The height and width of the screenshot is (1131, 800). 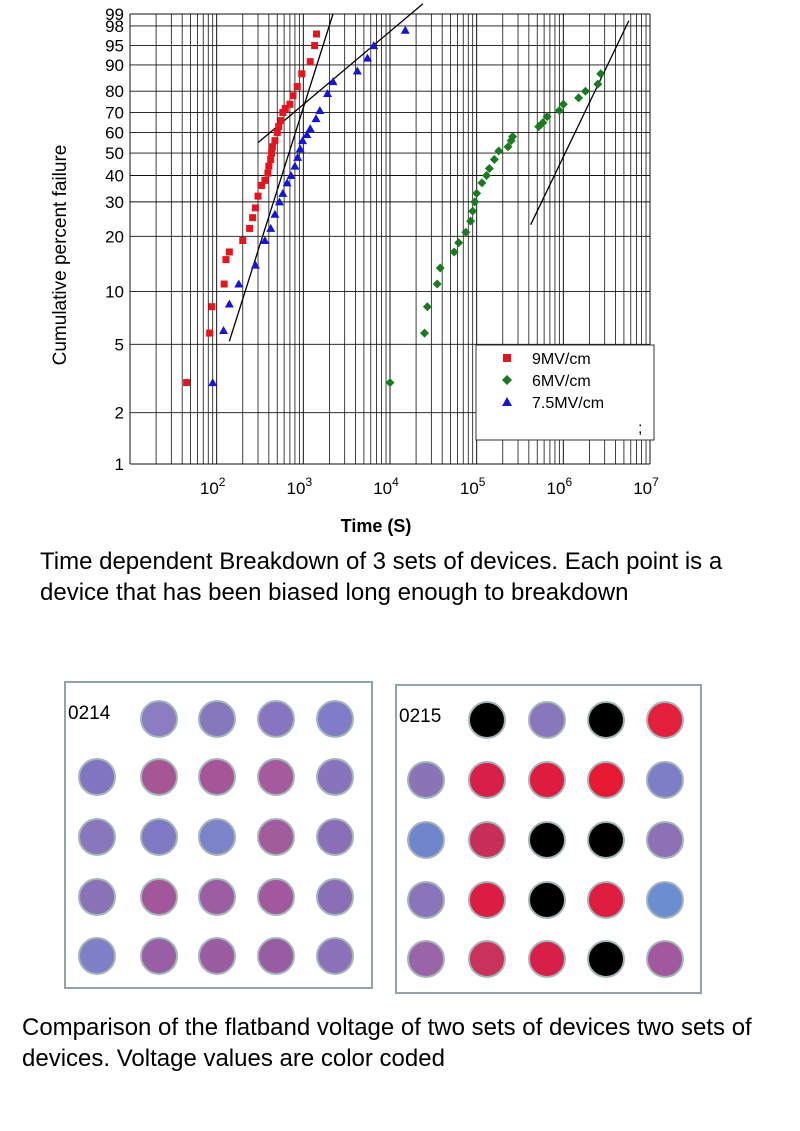 What do you see at coordinates (114, 175) in the screenshot?
I see `y-tick-label: 40` at bounding box center [114, 175].